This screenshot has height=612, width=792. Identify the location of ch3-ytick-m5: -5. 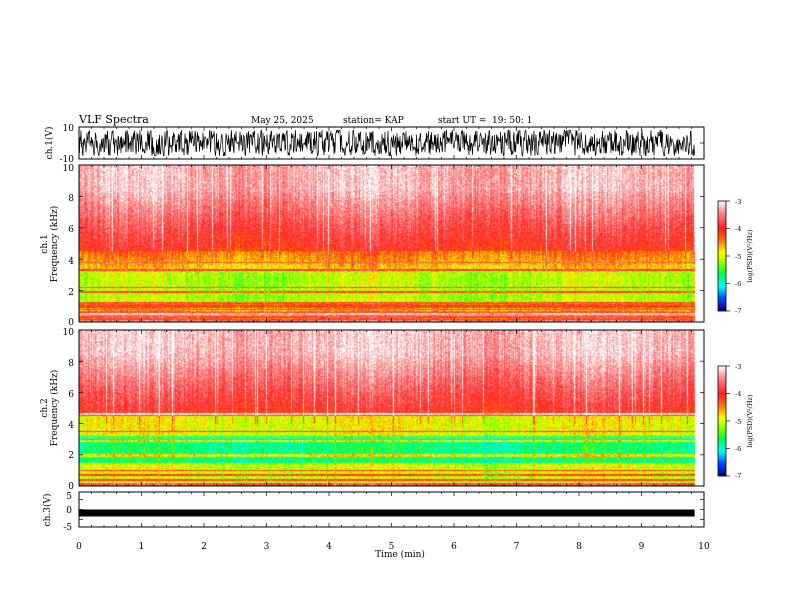
(67, 528).